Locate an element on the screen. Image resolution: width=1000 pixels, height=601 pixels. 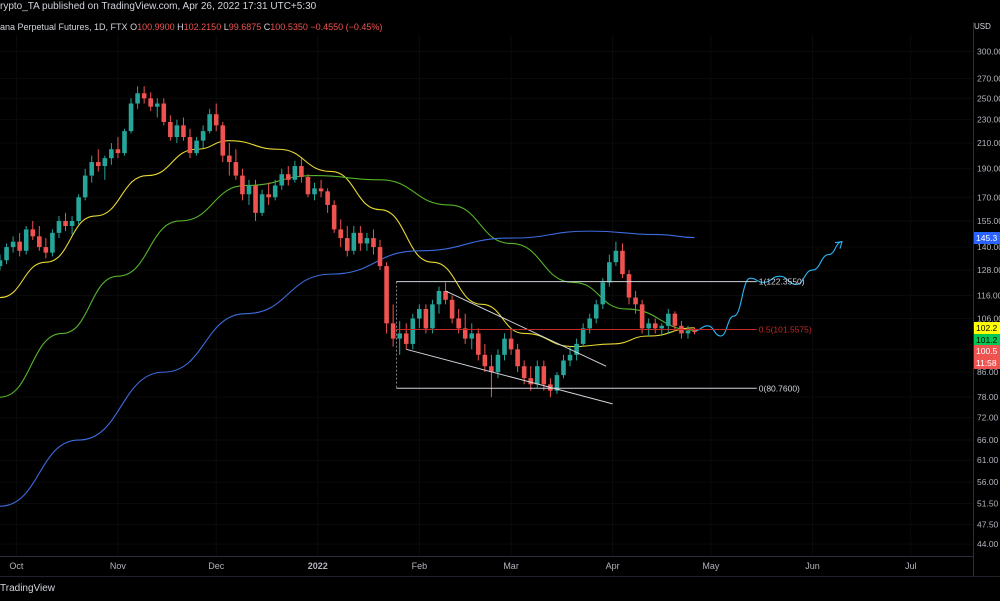
footer-bar: TradingView is located at coordinates (500, 588).